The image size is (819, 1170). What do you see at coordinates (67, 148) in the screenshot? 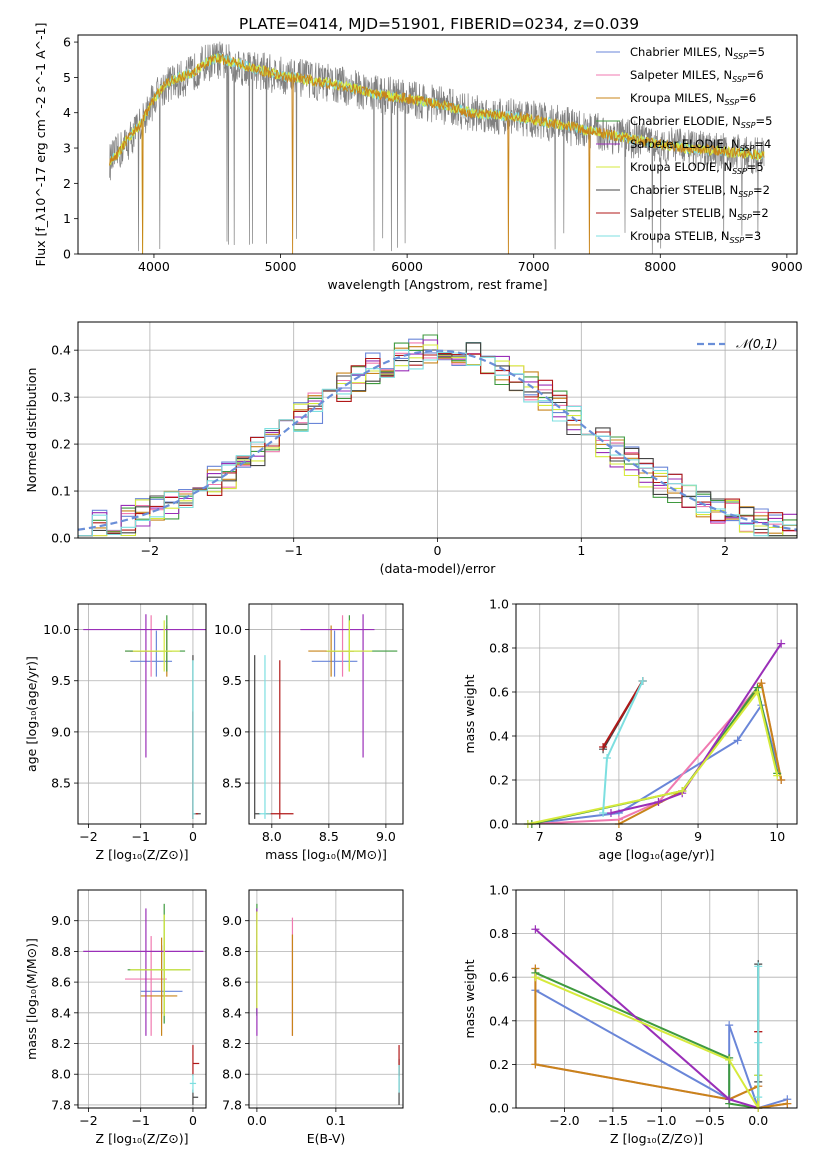
I see `y-tick-label: 3` at bounding box center [67, 148].